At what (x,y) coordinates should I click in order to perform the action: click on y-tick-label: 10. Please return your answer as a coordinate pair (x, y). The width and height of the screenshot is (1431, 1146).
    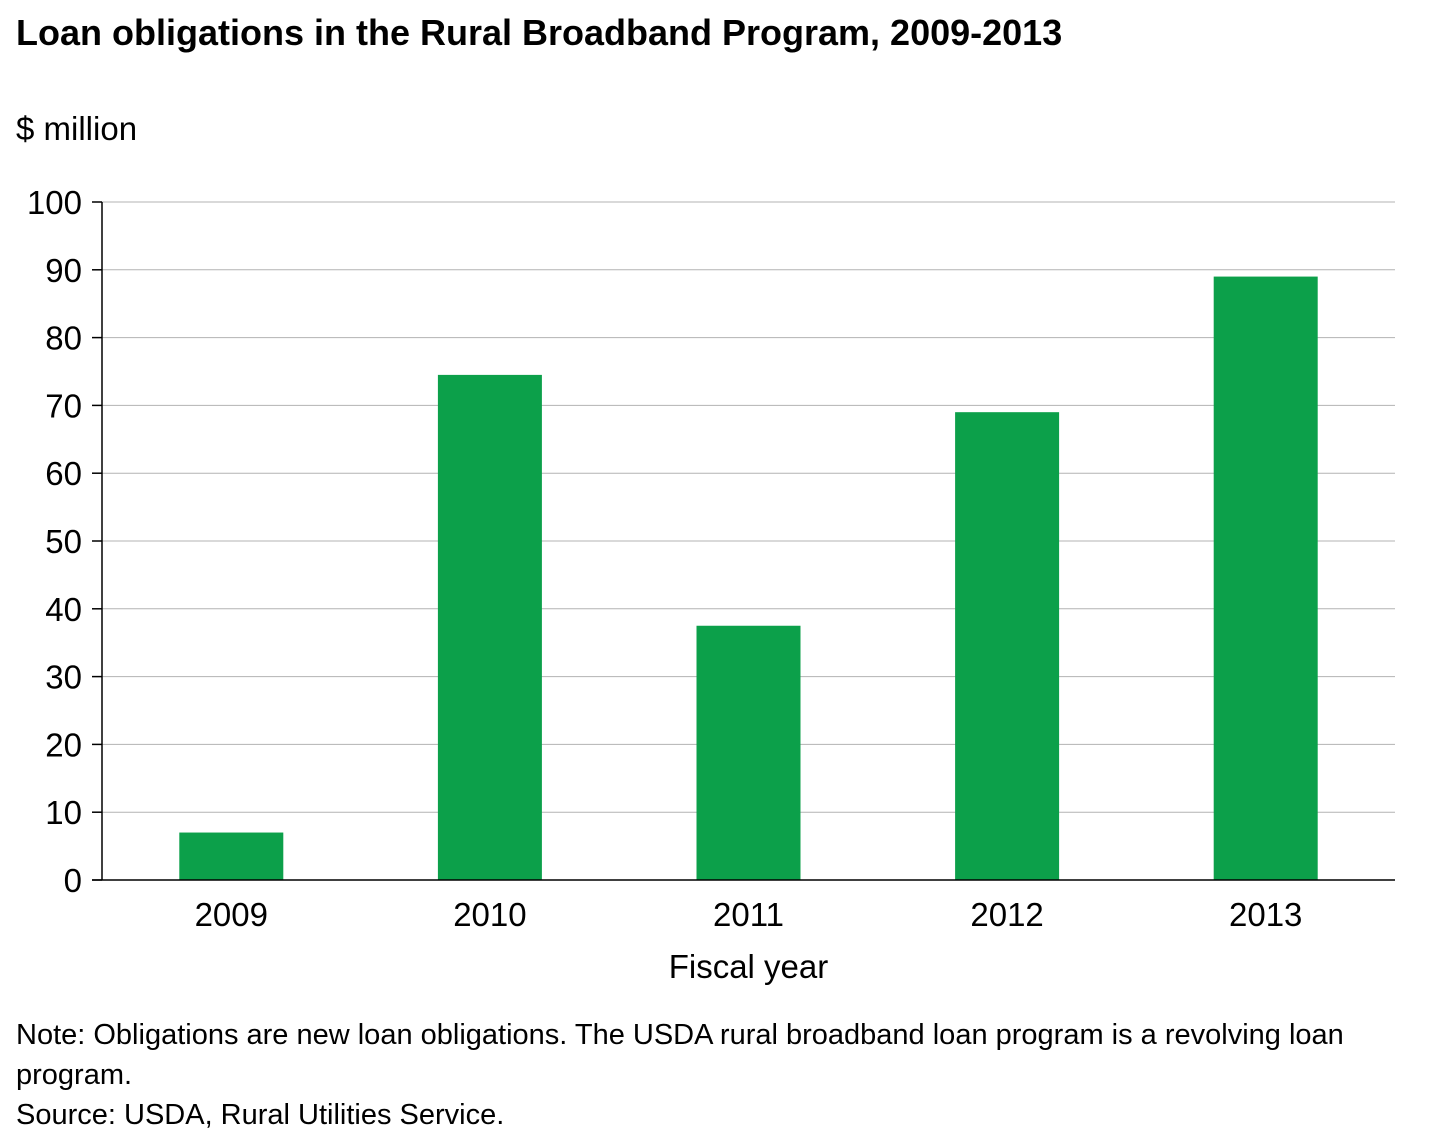
    Looking at the image, I should click on (63, 812).